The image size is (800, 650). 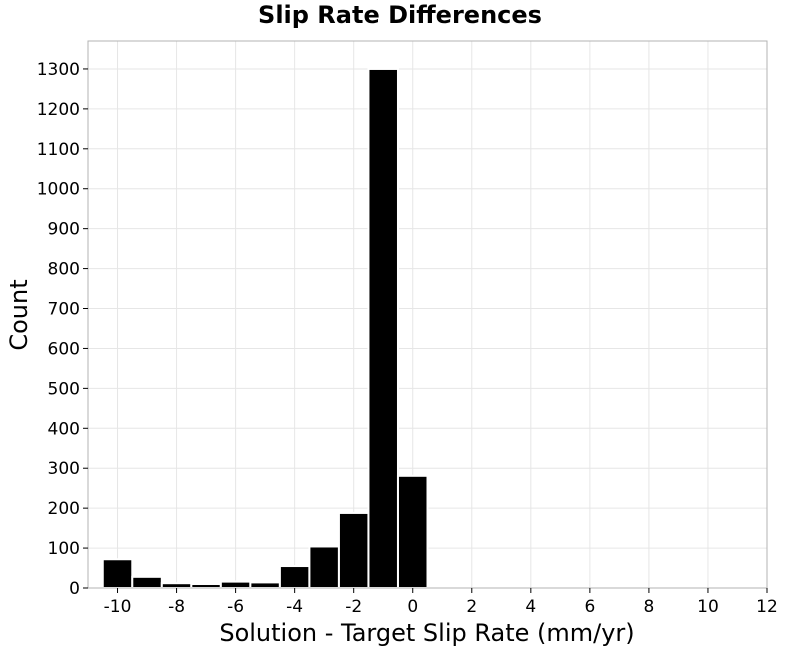 What do you see at coordinates (589, 607) in the screenshot?
I see `x-tick-label: 6` at bounding box center [589, 607].